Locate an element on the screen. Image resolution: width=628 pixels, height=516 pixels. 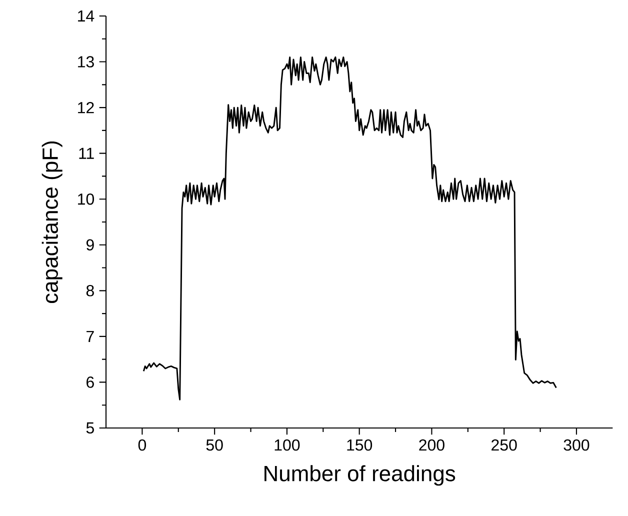
y-axis-title: capacitance (pF) is located at coordinates (52, 222).